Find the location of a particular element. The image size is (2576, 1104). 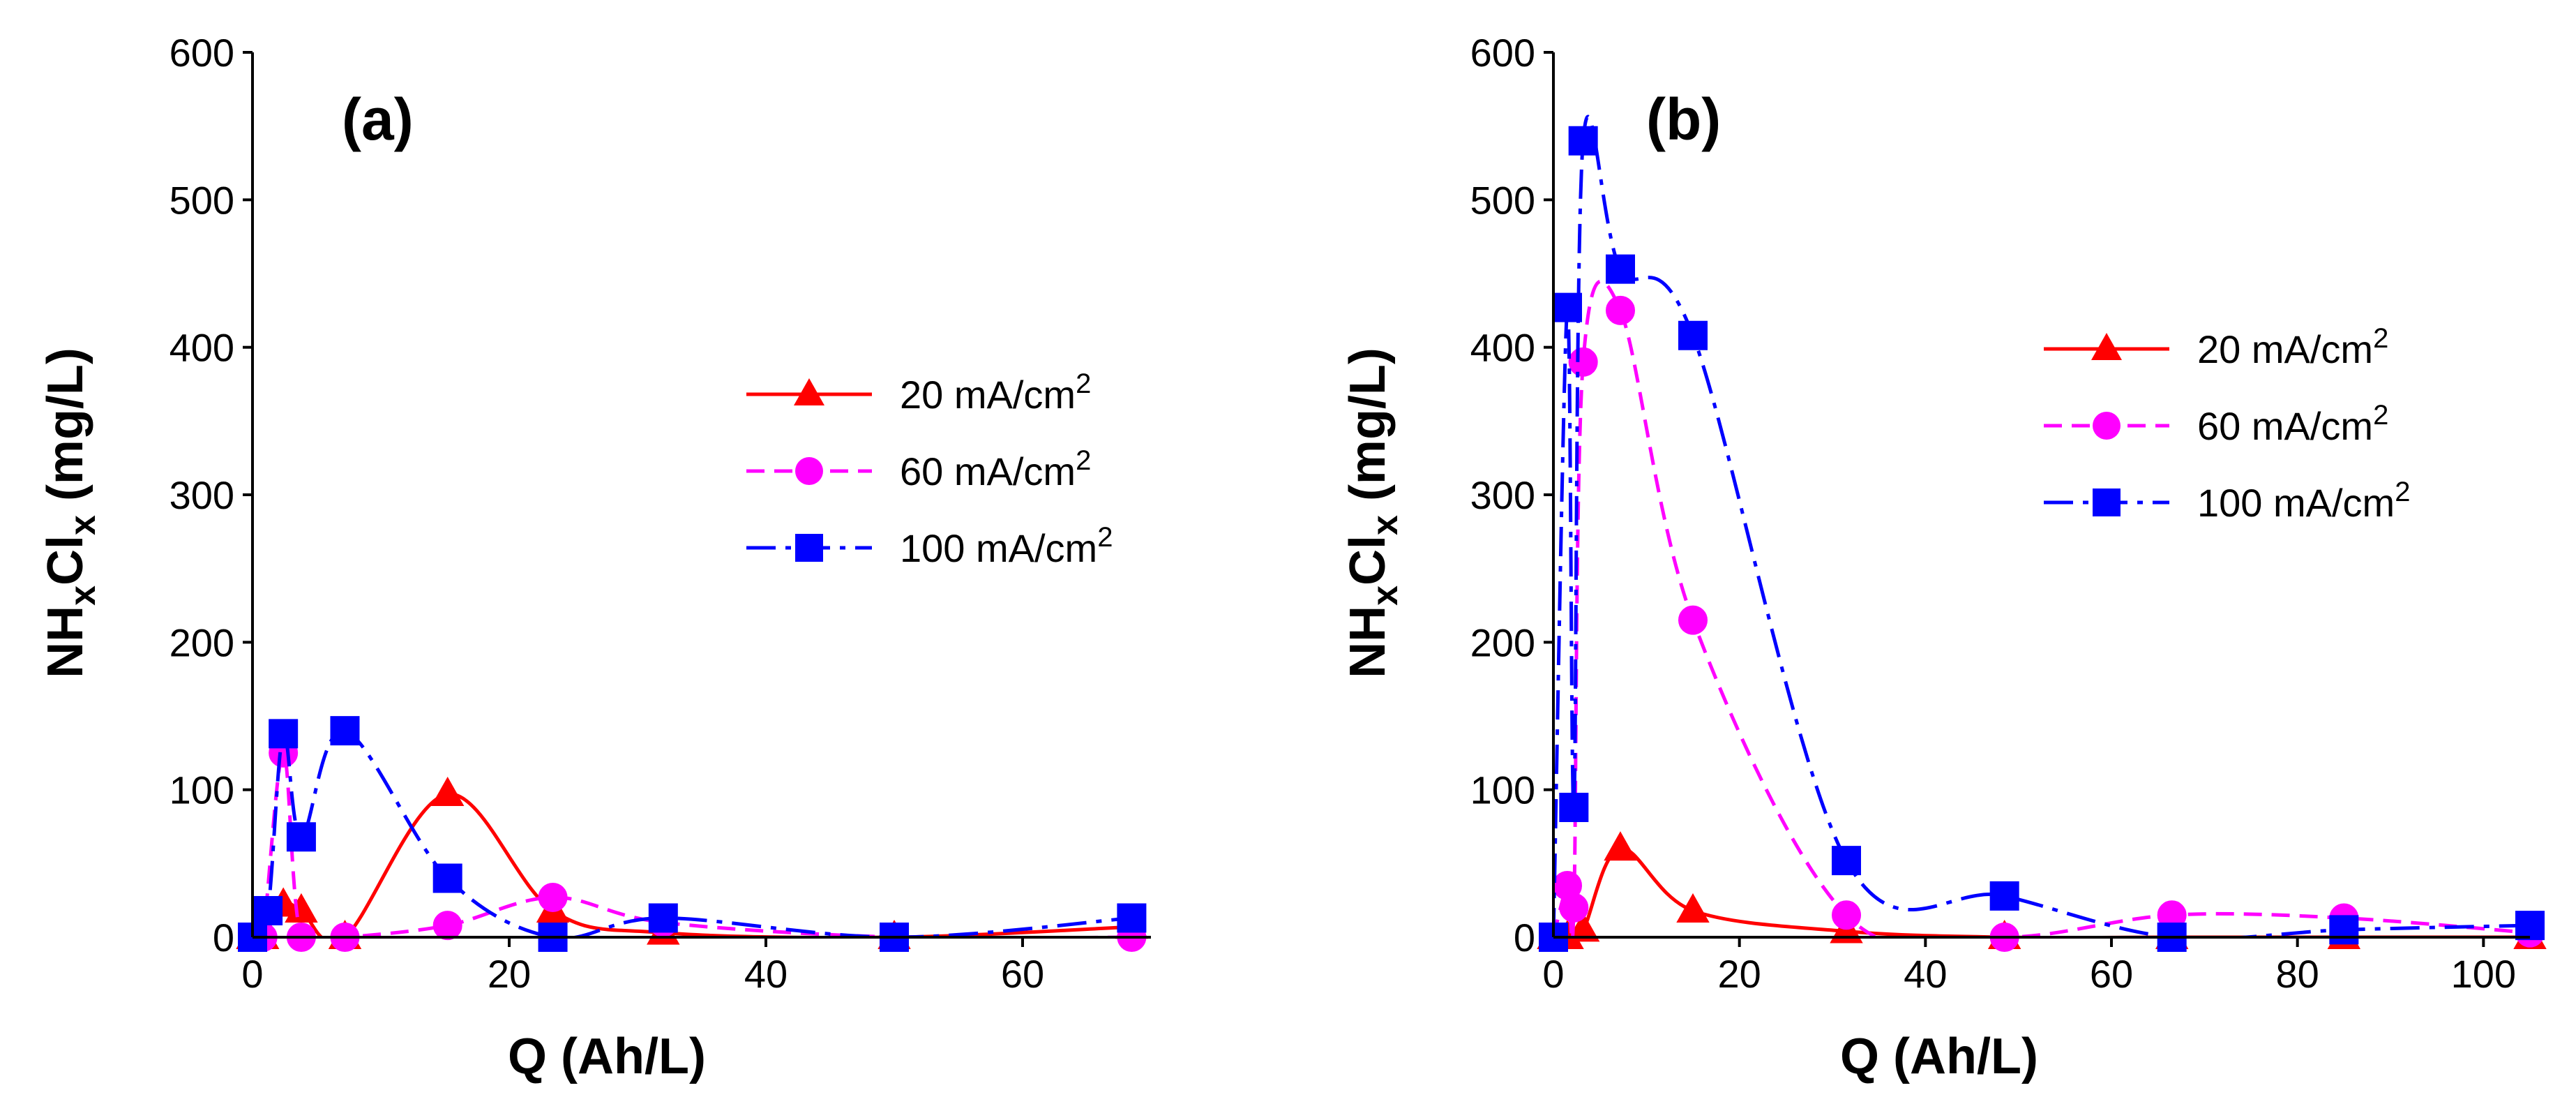

panel-a-y-tick-label: 400 is located at coordinates (202, 348).